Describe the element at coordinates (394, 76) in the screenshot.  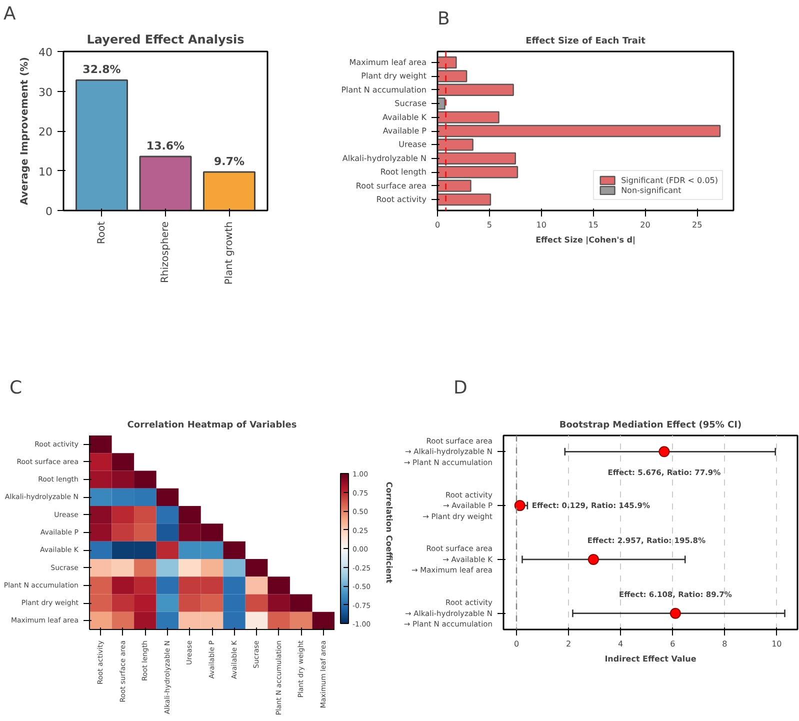
I see `y-tick-label: Plant dry weight` at that location.